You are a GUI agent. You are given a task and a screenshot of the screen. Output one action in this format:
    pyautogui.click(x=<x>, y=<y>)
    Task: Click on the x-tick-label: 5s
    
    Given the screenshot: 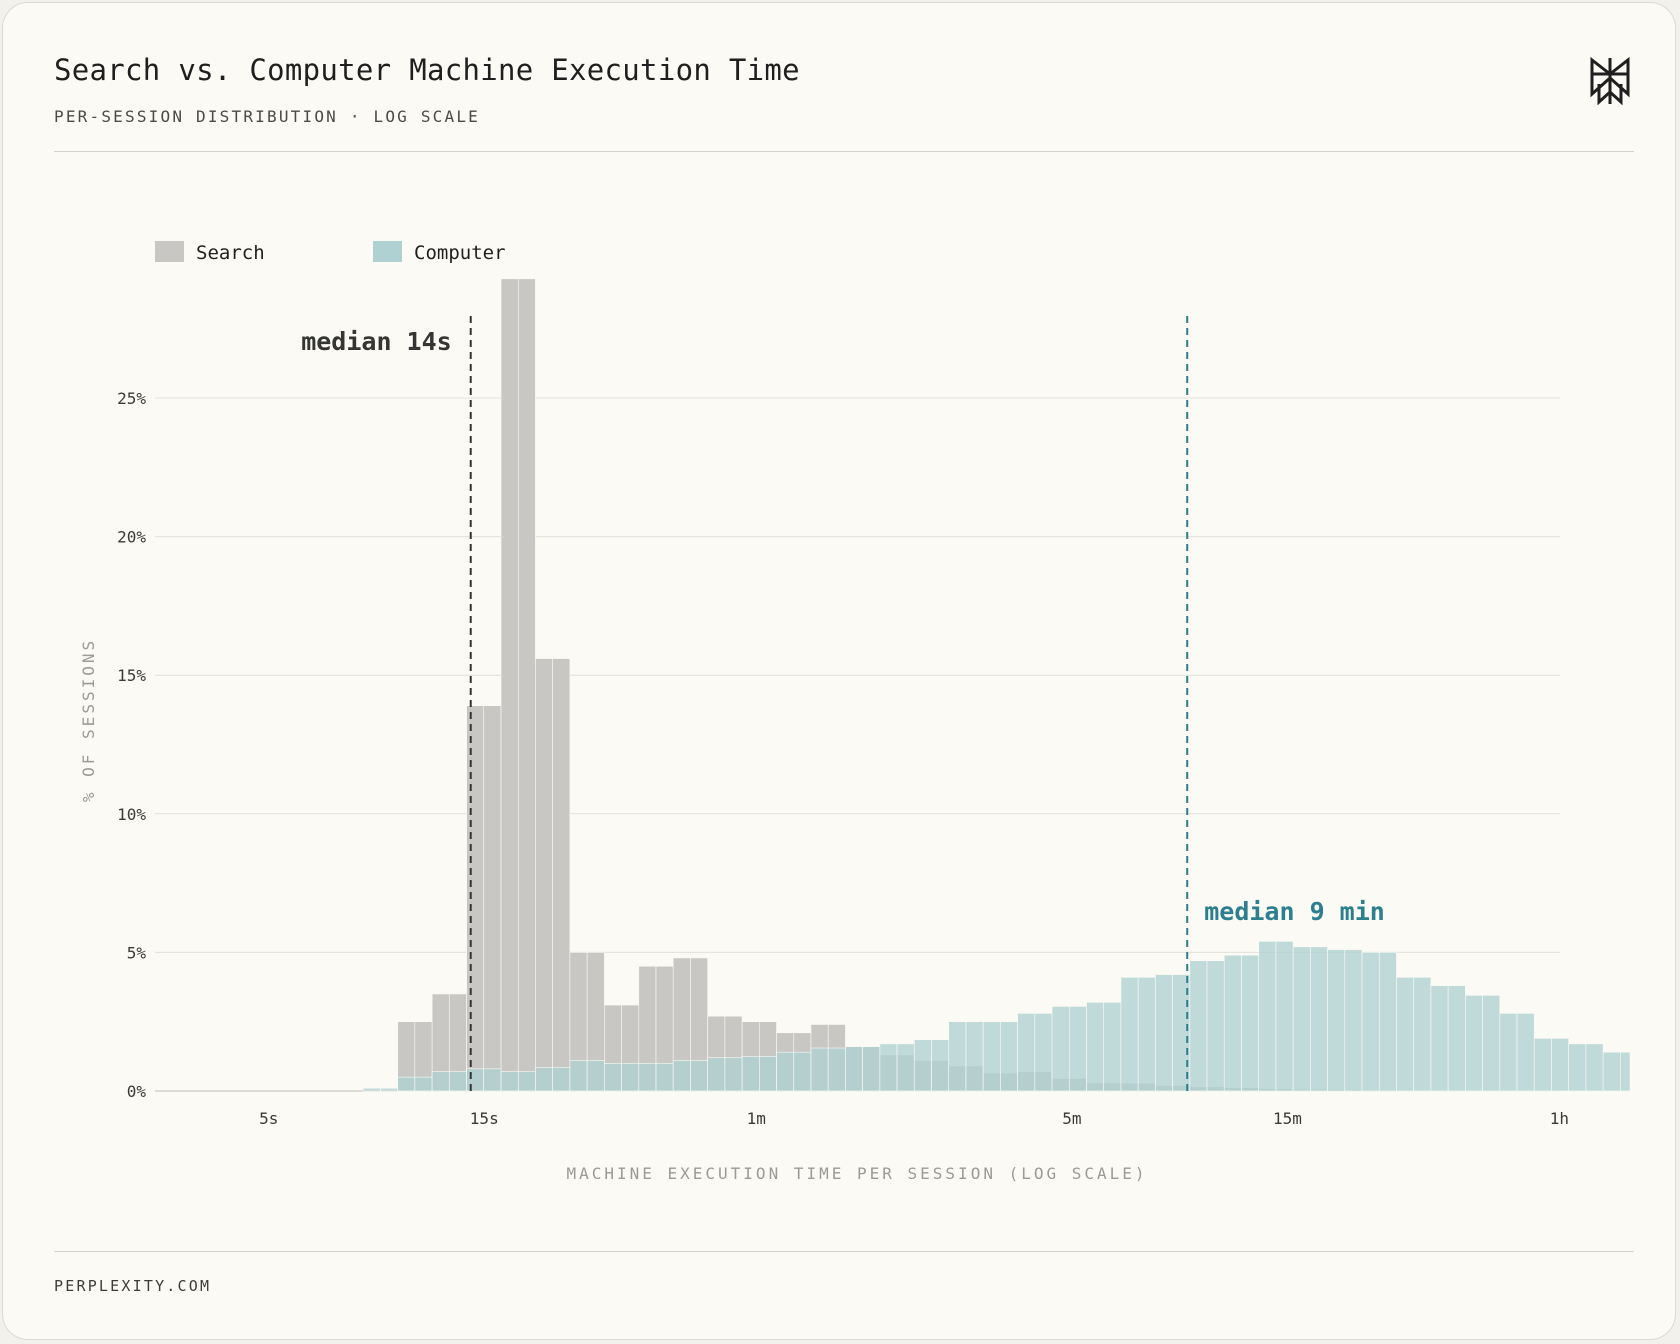 What is the action you would take?
    pyautogui.click(x=268, y=1118)
    